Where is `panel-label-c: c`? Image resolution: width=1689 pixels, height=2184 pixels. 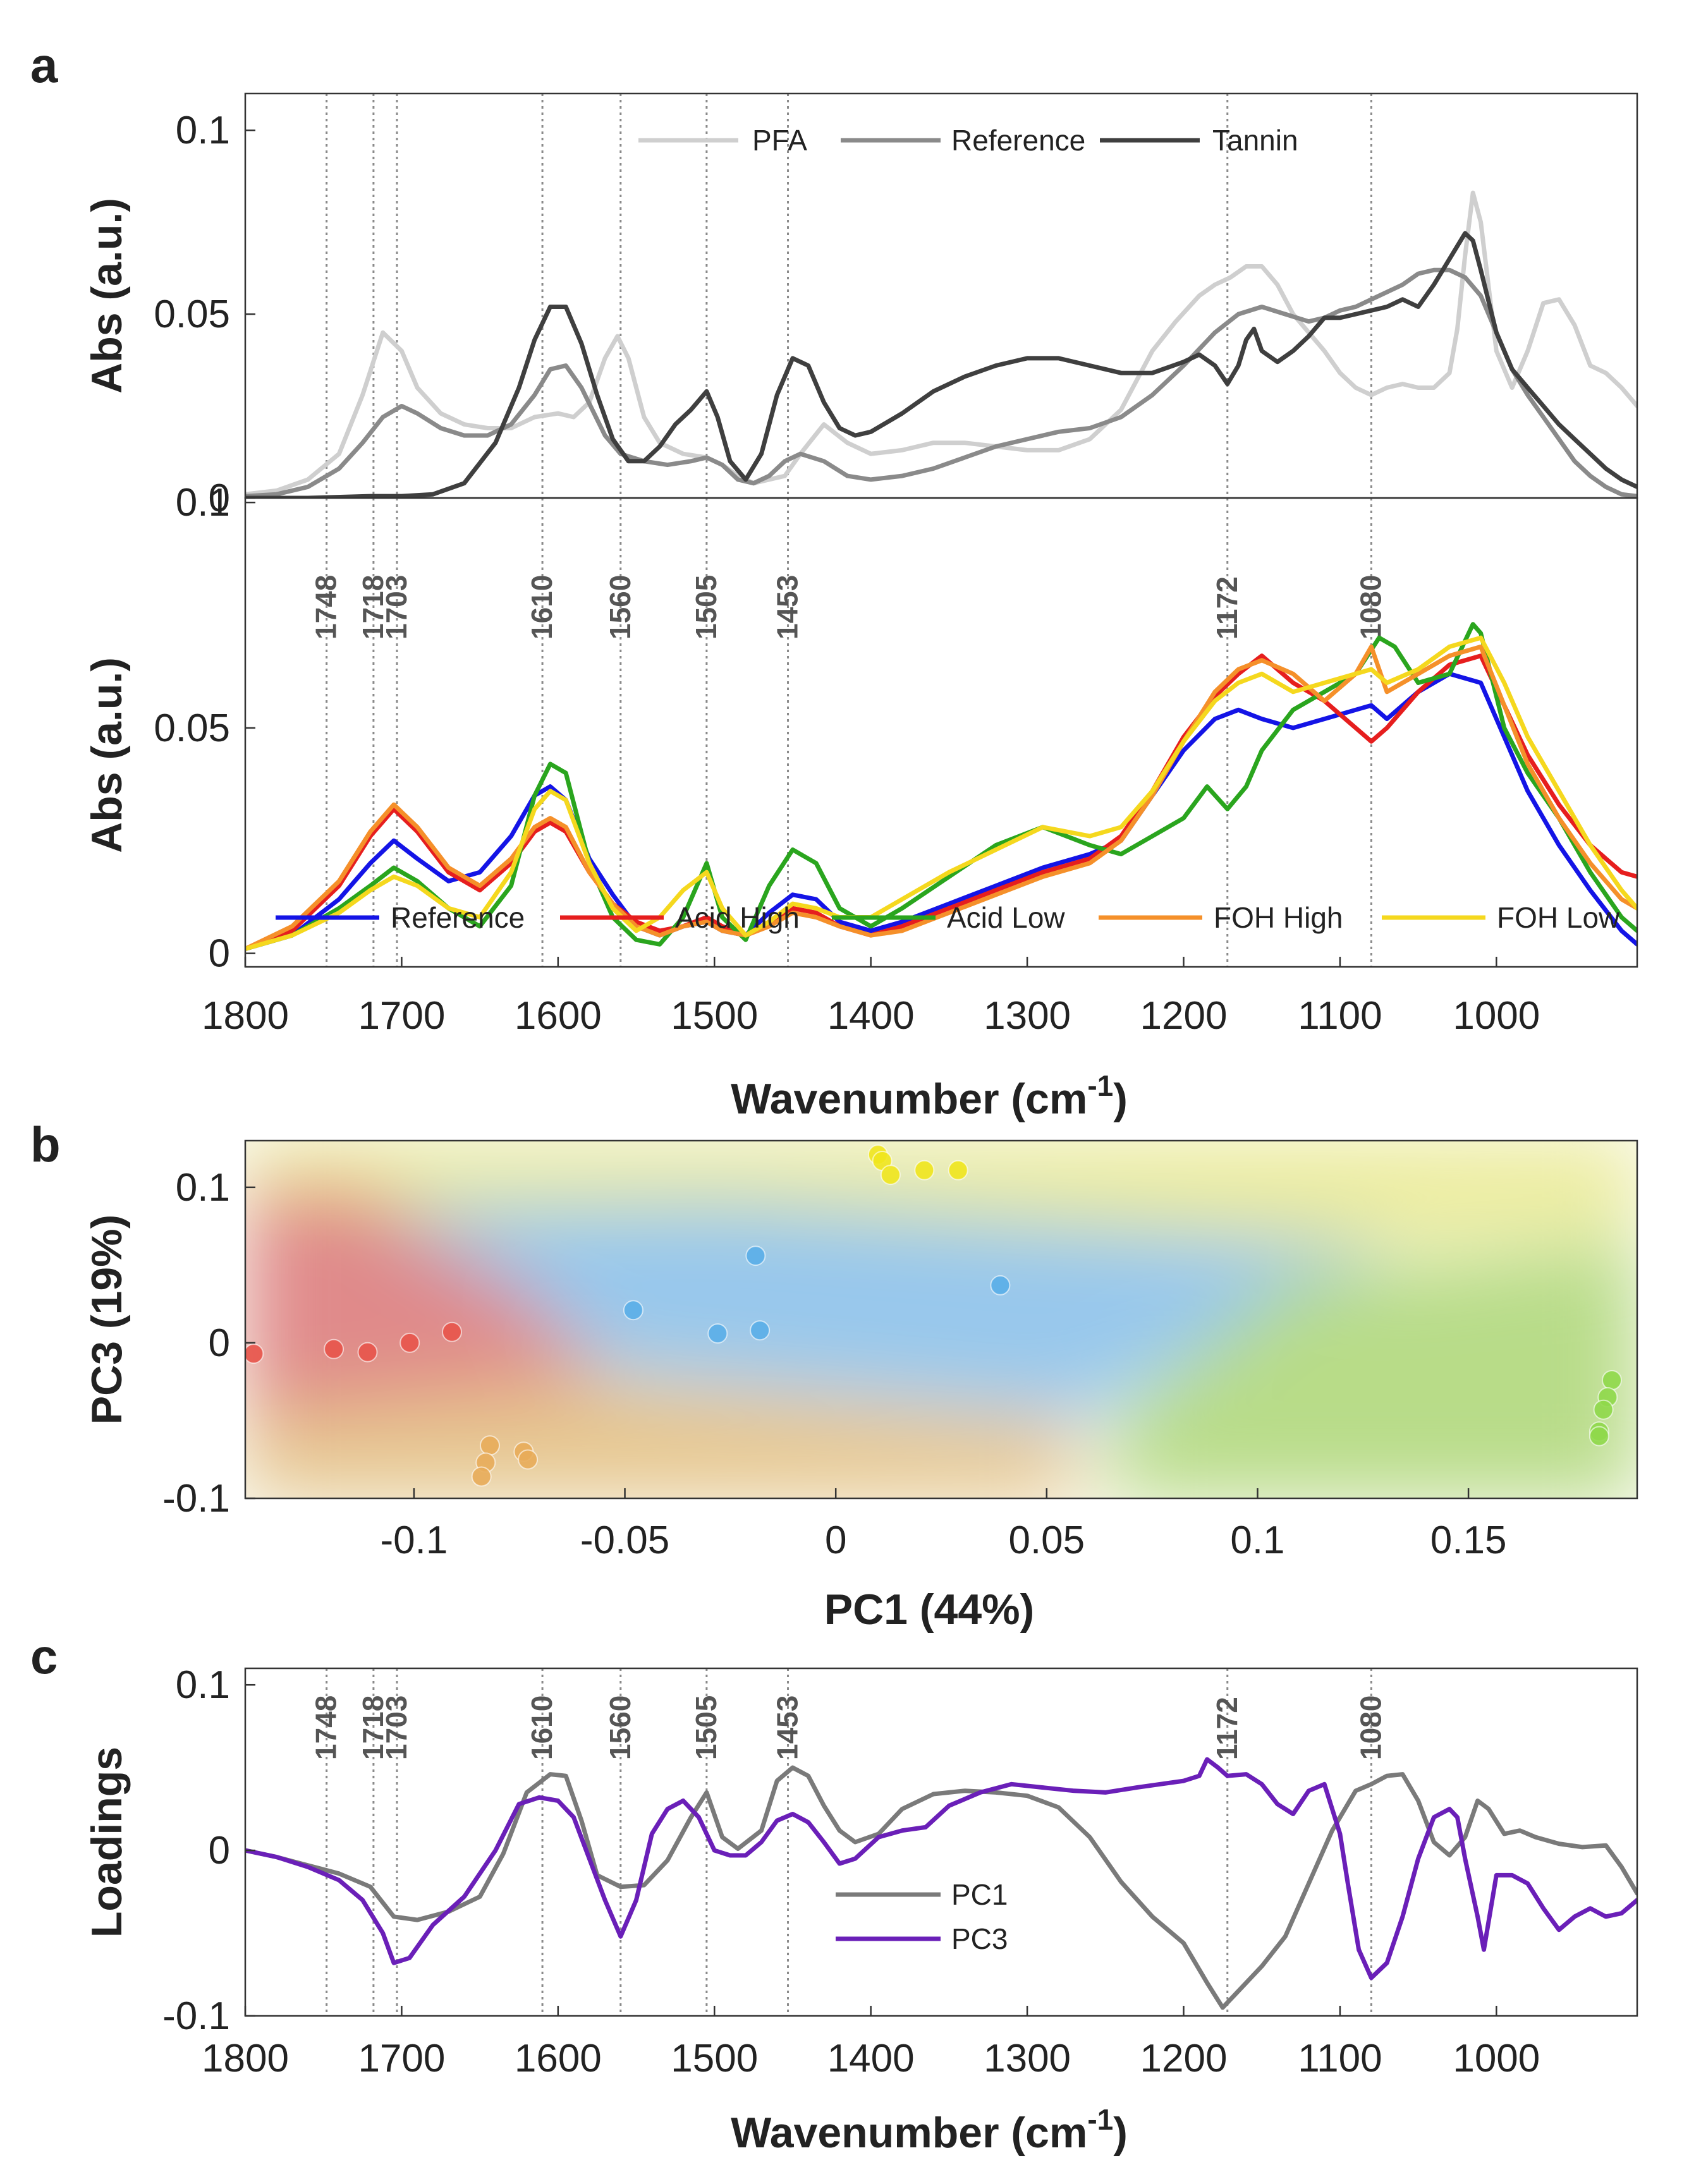 panel-label-c: c is located at coordinates (44, 1656).